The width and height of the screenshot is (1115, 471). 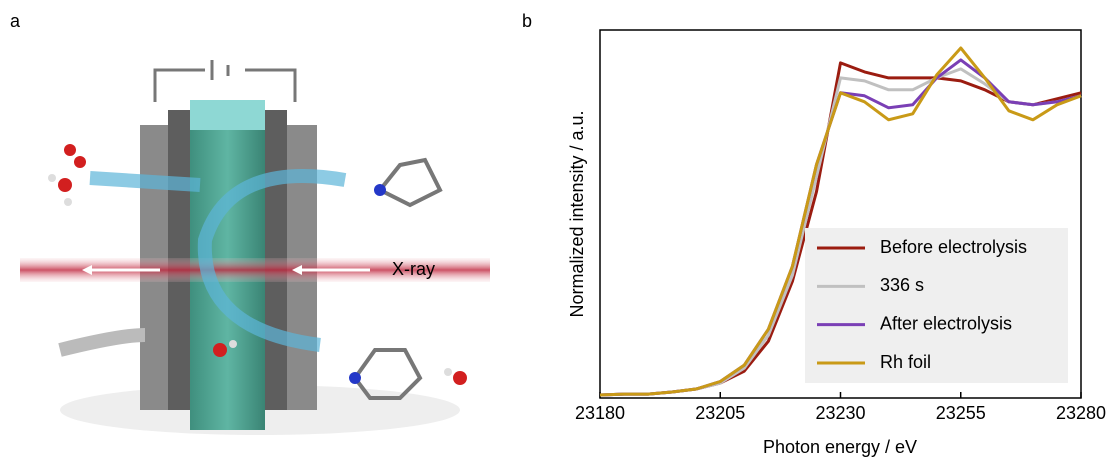 What do you see at coordinates (577, 213) in the screenshot?
I see `y-axis-label: Normalized intensity / a.u.` at bounding box center [577, 213].